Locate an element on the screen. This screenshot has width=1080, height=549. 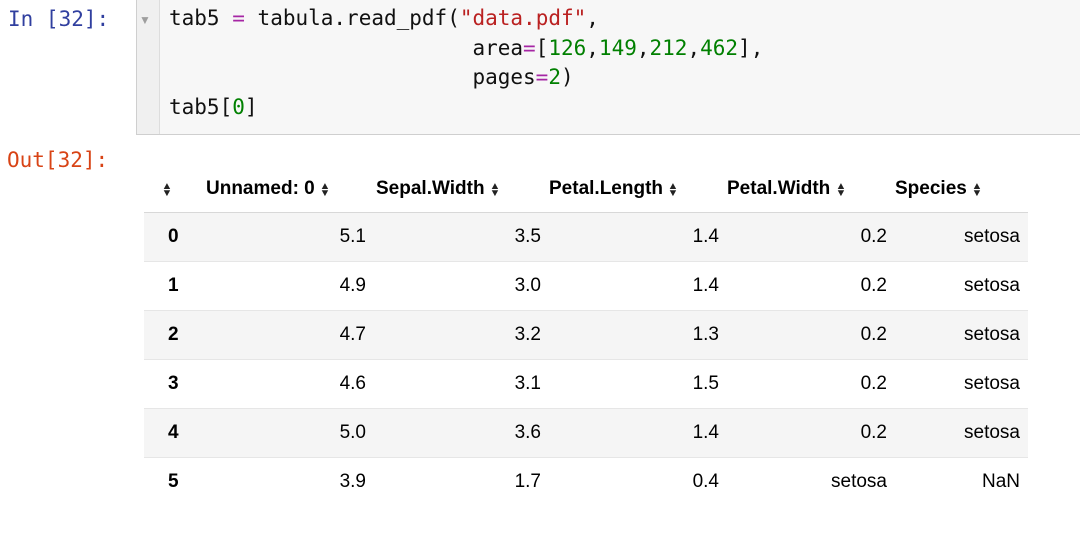
column-header-petal-length: Petal.Length ▲ ▼ is located at coordinates (638, 189).